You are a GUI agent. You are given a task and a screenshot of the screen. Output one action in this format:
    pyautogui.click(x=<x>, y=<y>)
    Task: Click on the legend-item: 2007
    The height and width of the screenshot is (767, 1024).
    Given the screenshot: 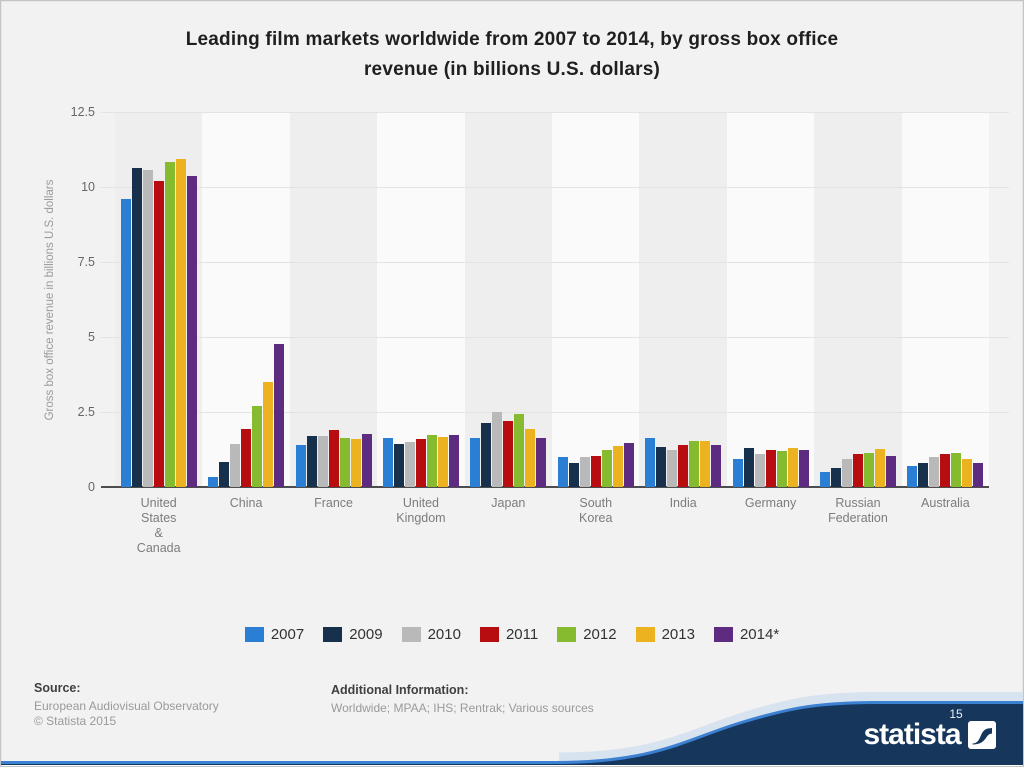 What is the action you would take?
    pyautogui.click(x=274, y=634)
    